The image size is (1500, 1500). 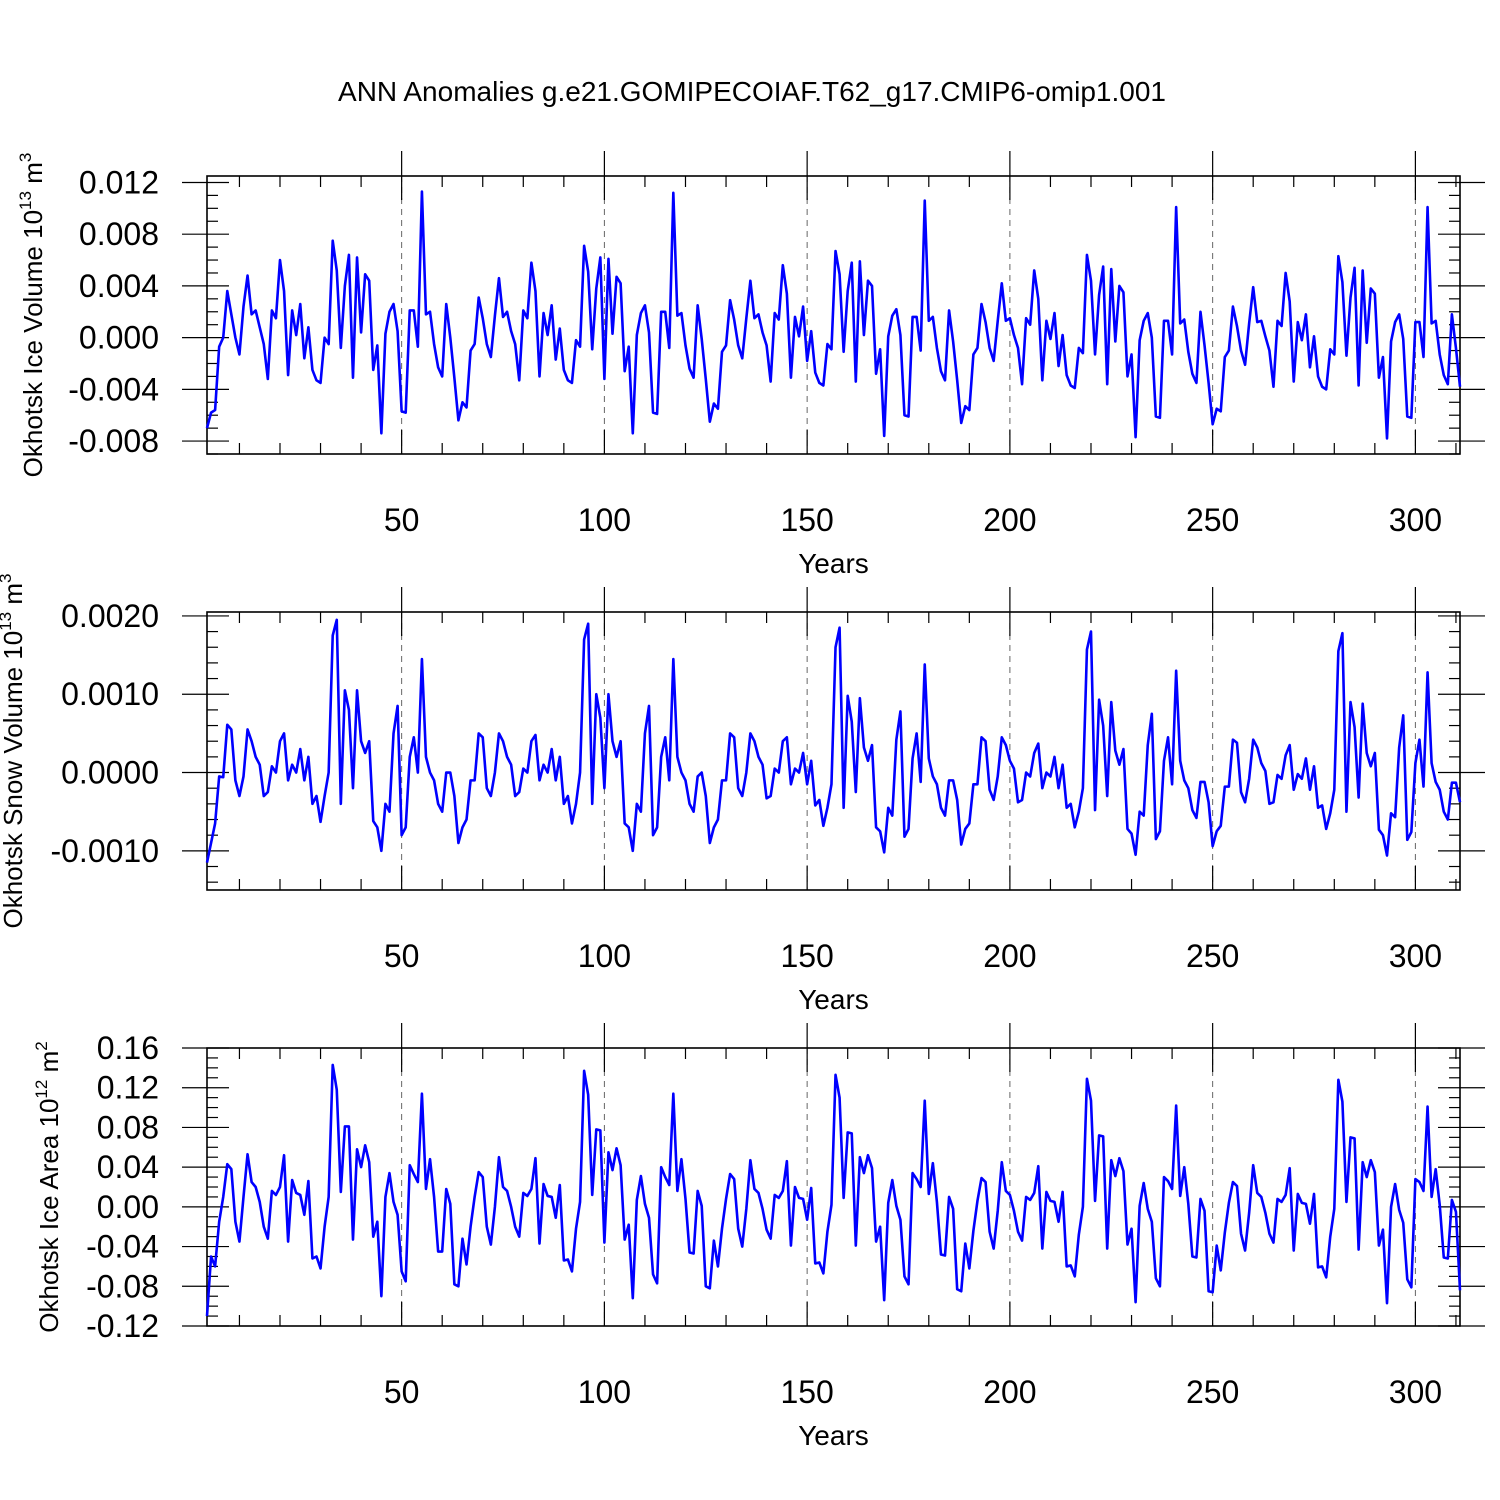 What do you see at coordinates (113, 389) in the screenshot?
I see `chart-0-ytick-label-1: -0.004` at bounding box center [113, 389].